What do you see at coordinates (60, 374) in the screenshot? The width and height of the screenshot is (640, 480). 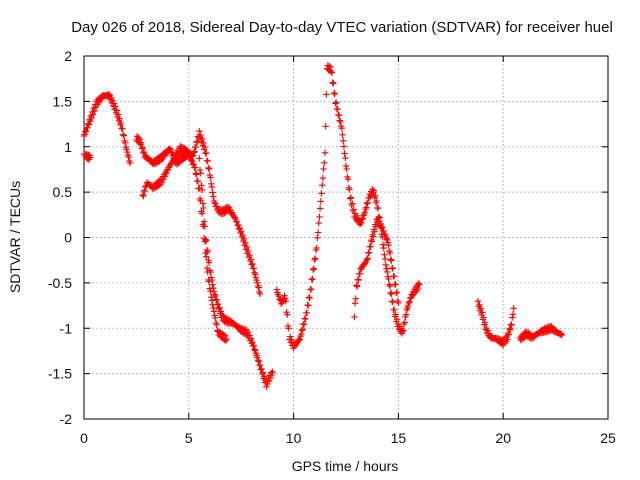 I see `y-tick-label: -1.5` at bounding box center [60, 374].